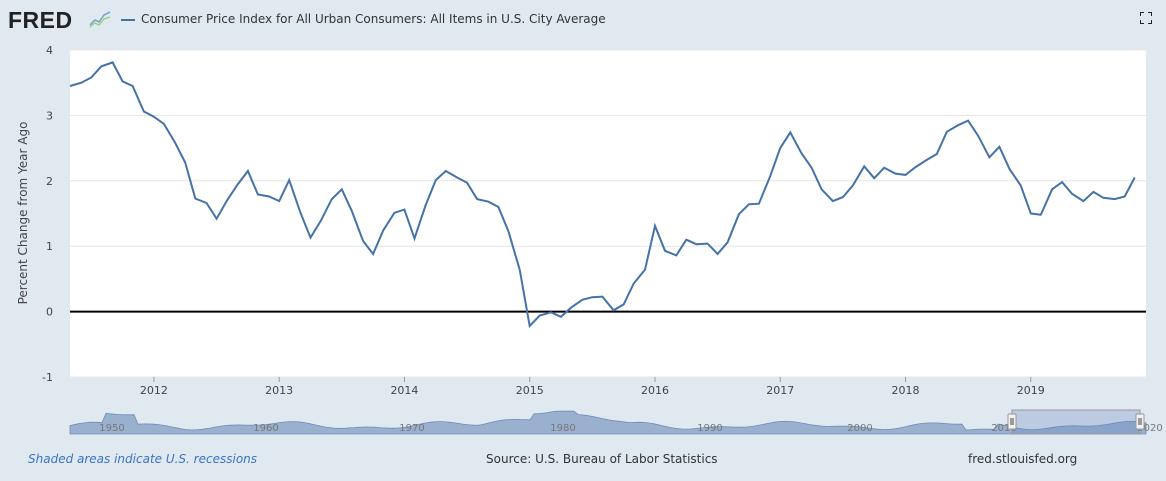 The width and height of the screenshot is (1166, 481). What do you see at coordinates (1140, 421) in the screenshot?
I see `navigator-right-handle` at bounding box center [1140, 421].